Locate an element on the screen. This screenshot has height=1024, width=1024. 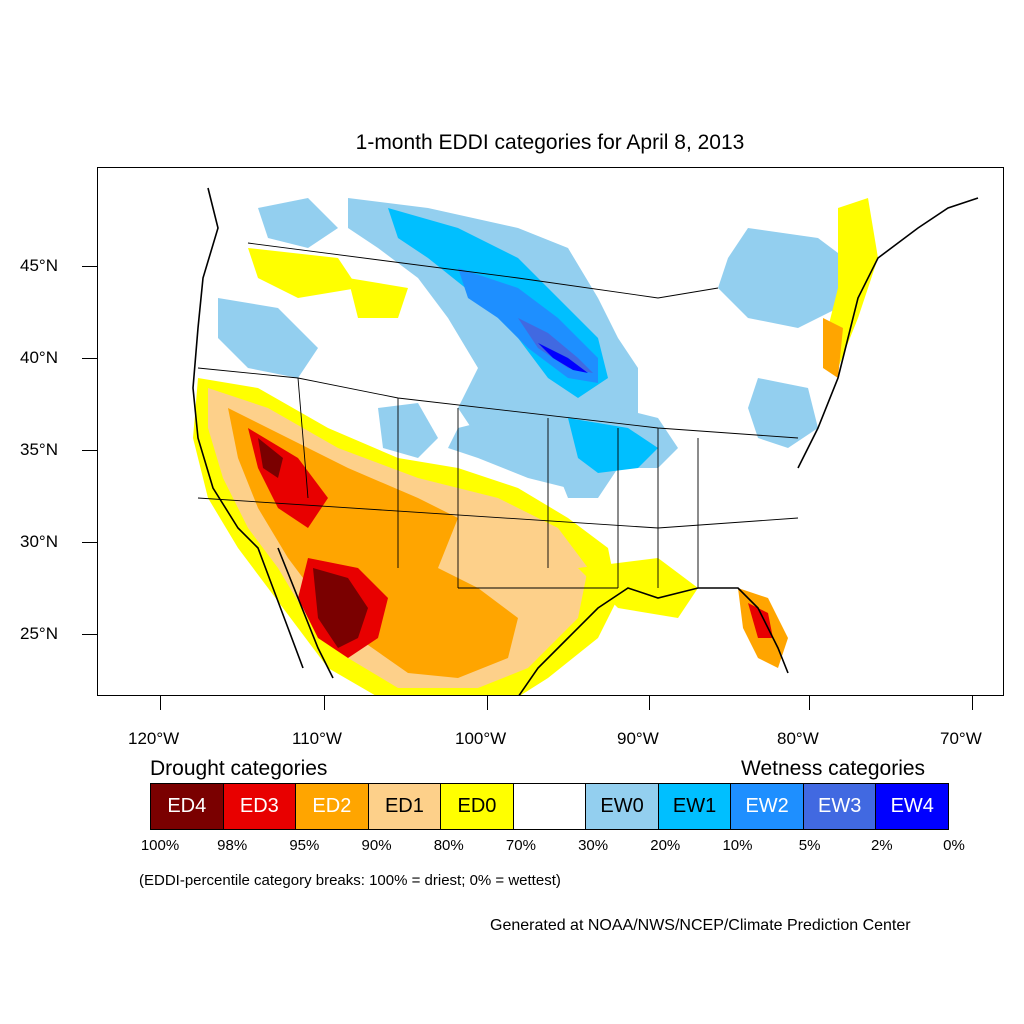
legend-swatch: ED3 is located at coordinates (260, 806).